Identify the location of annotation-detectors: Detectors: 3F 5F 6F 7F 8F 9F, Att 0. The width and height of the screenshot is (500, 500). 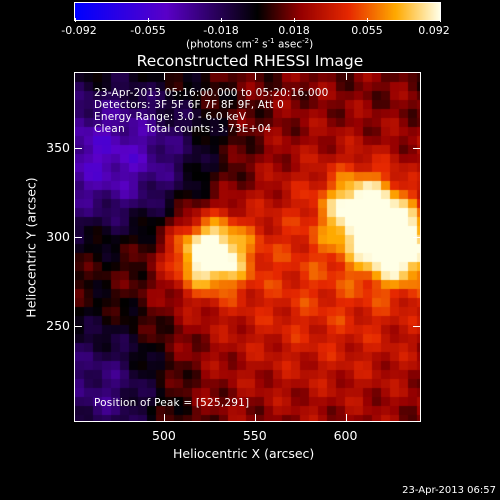
(189, 105).